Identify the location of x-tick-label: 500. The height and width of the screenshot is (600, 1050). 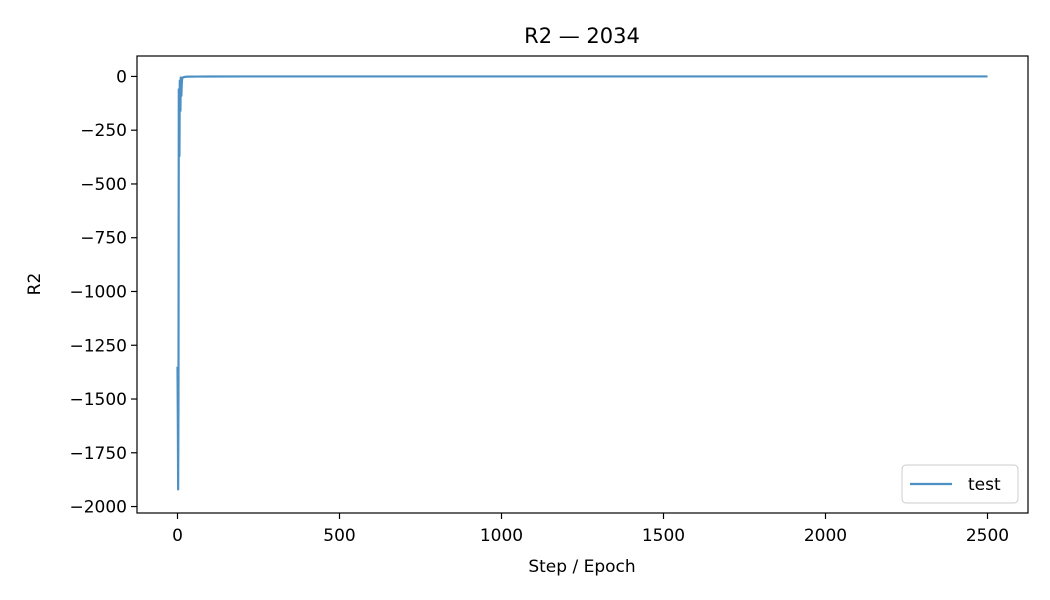
(339, 536).